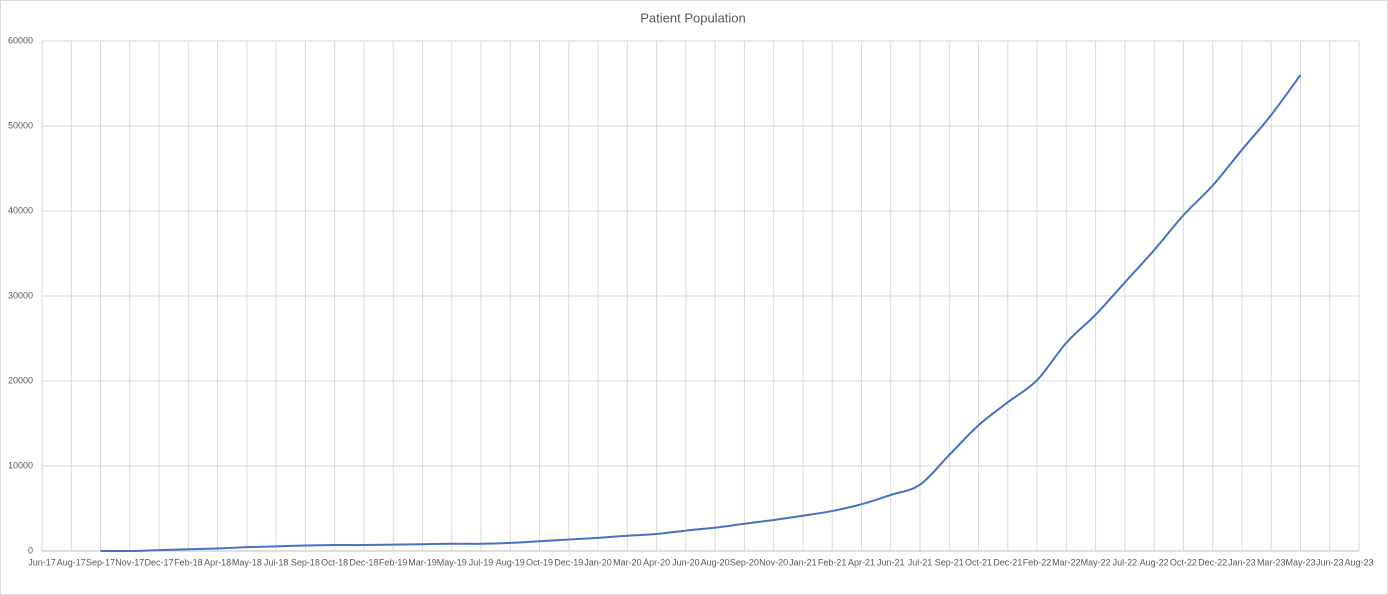  What do you see at coordinates (832, 562) in the screenshot?
I see `x-tick-label: Feb-21` at bounding box center [832, 562].